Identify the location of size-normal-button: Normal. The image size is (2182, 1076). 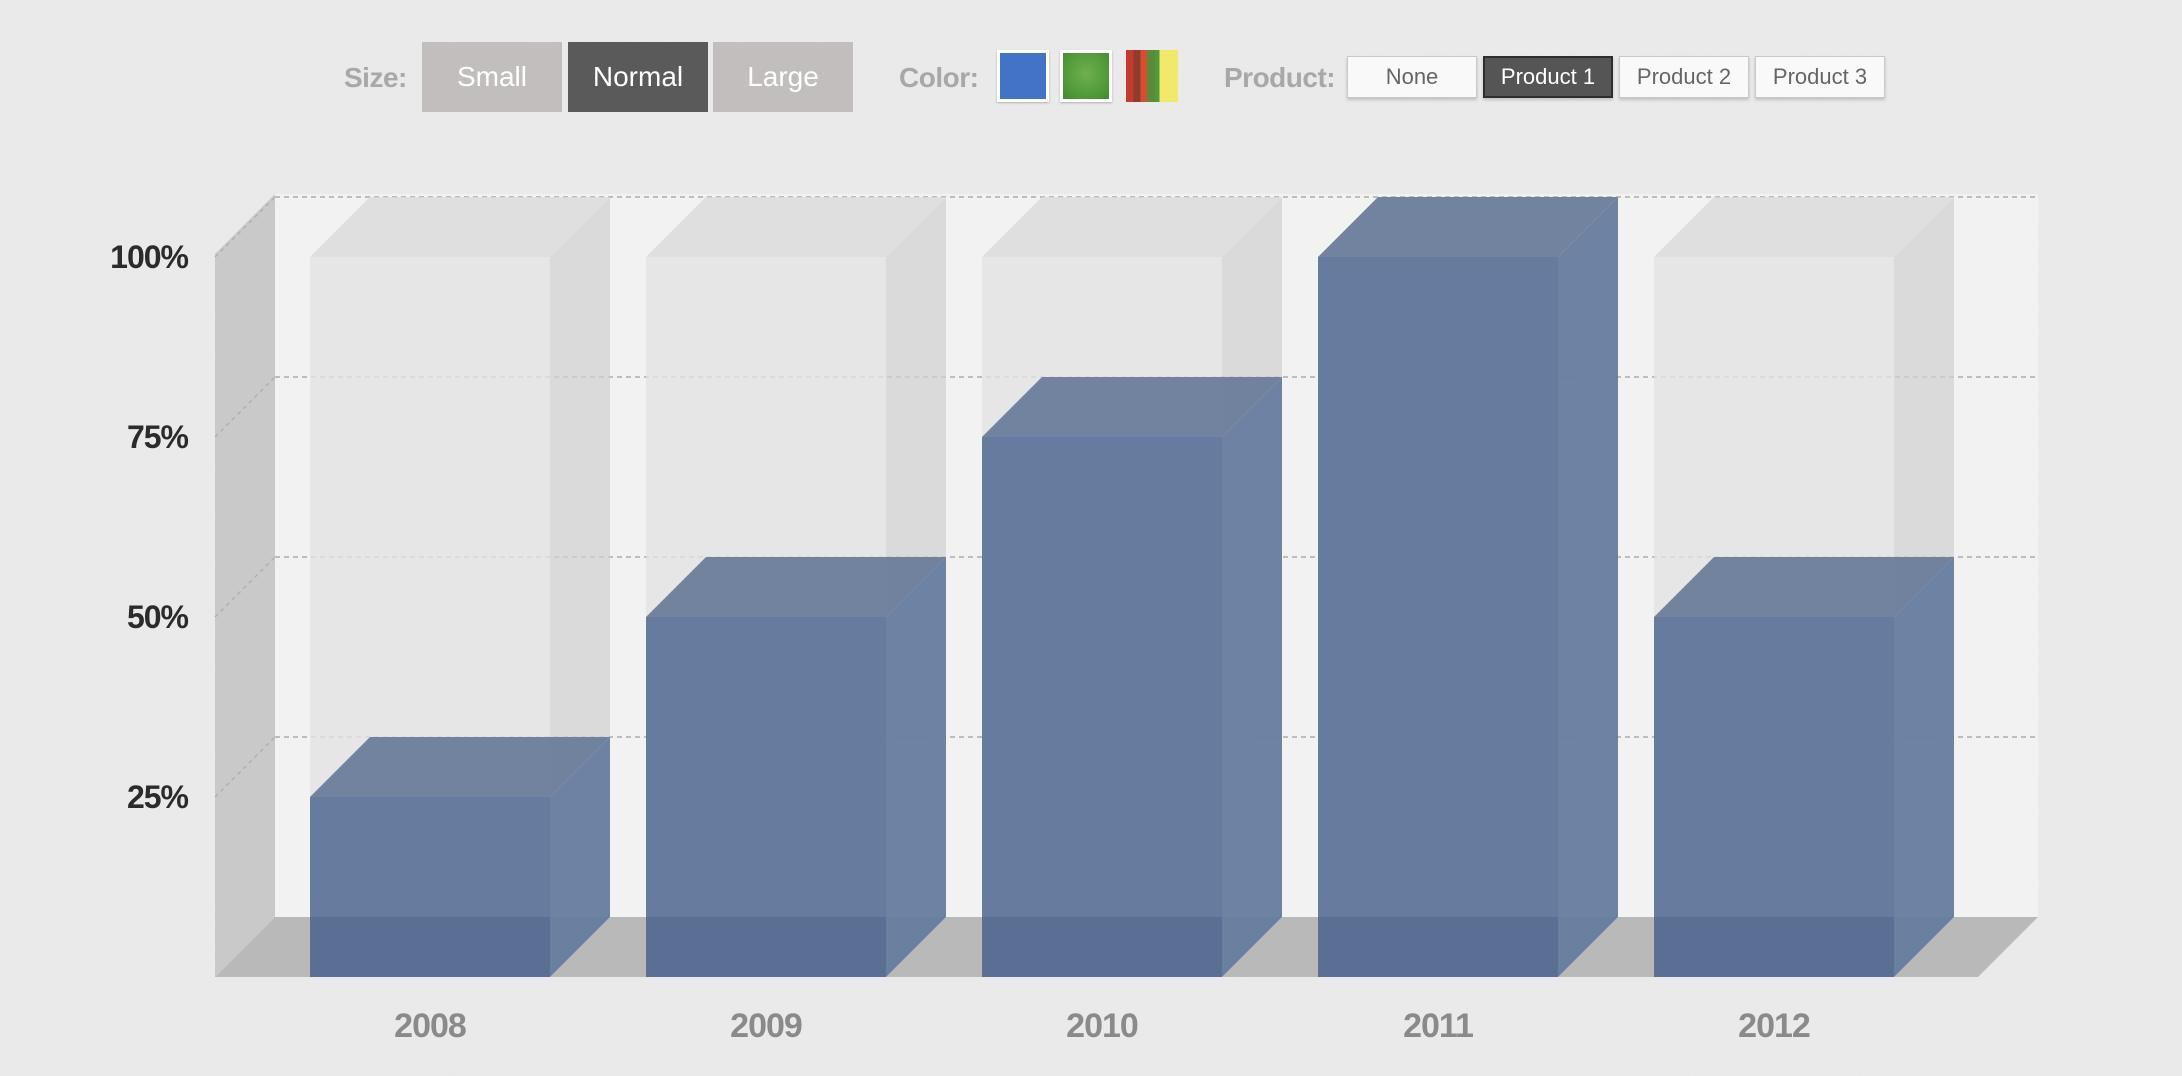
(638, 77).